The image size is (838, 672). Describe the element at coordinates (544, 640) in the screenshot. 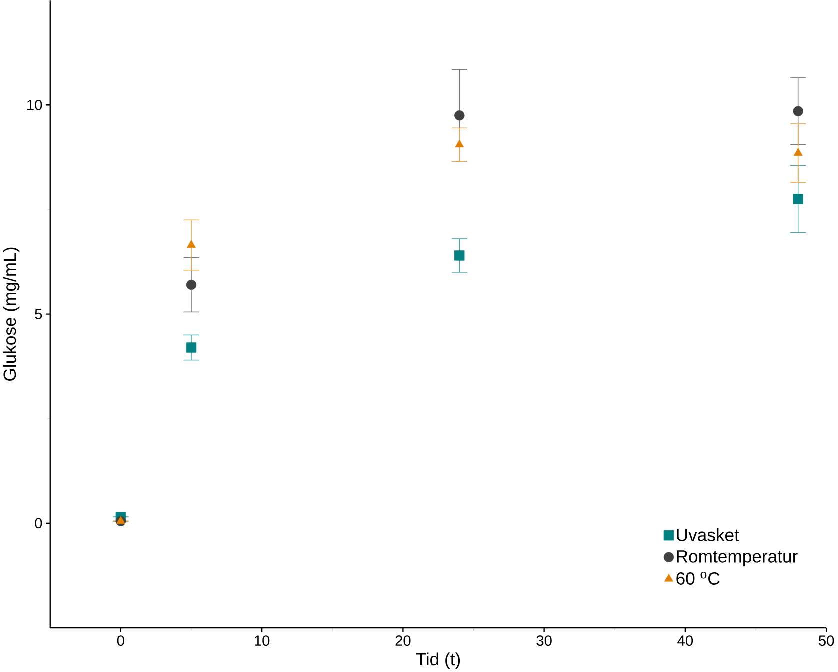

I see `x-tick-label: 30` at that location.